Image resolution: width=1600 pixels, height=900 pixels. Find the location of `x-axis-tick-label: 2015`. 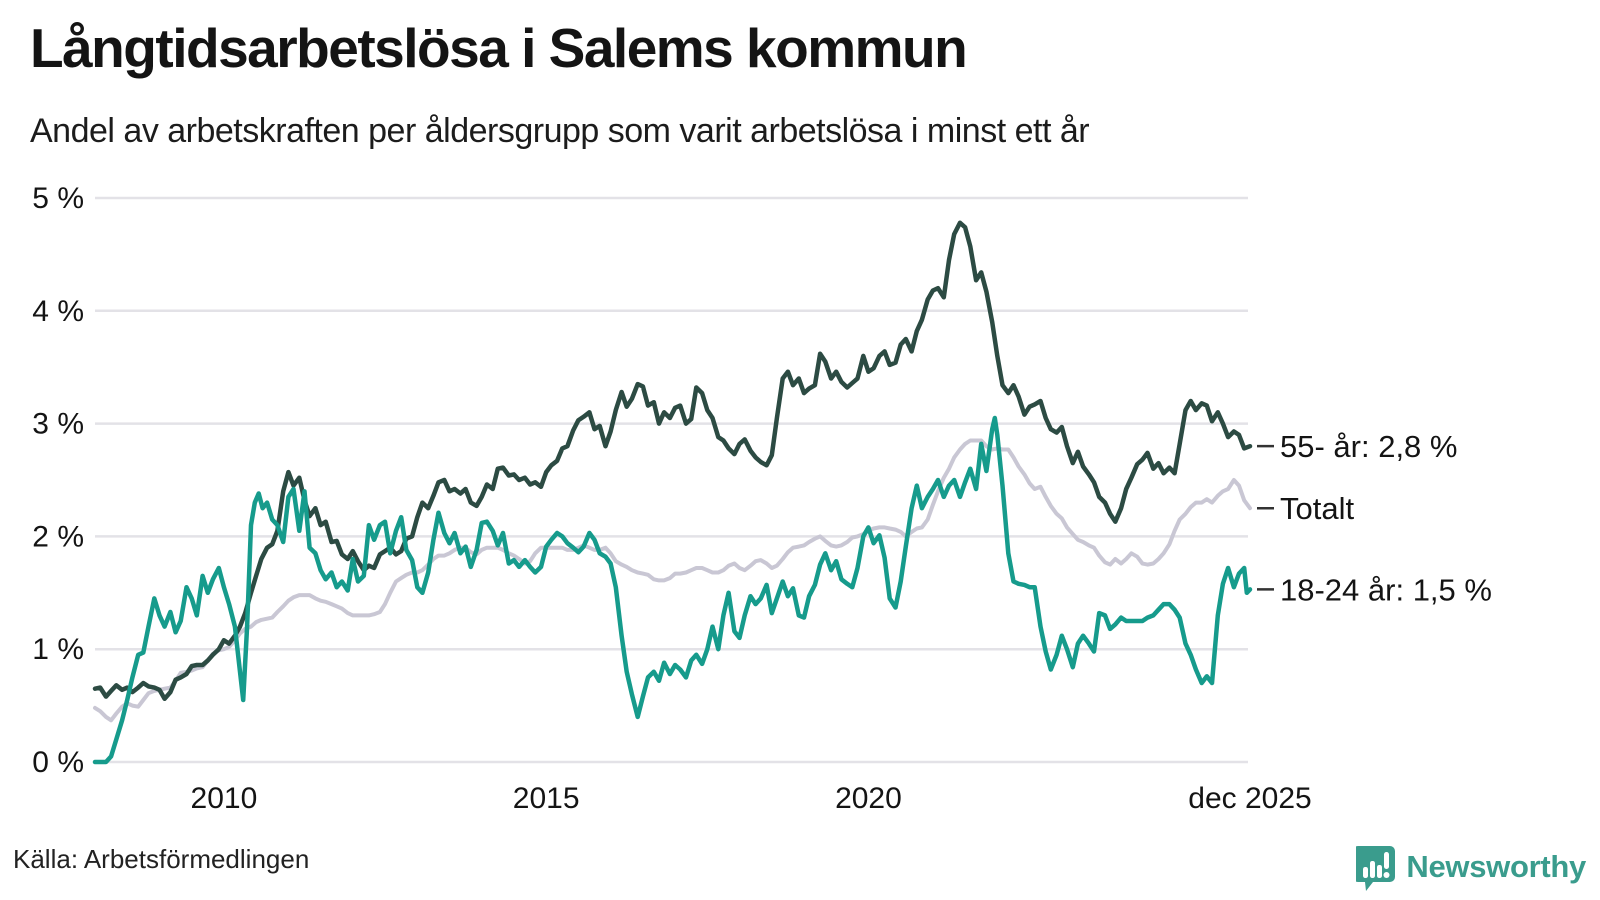

x-axis-tick-label: 2015 is located at coordinates (546, 798).